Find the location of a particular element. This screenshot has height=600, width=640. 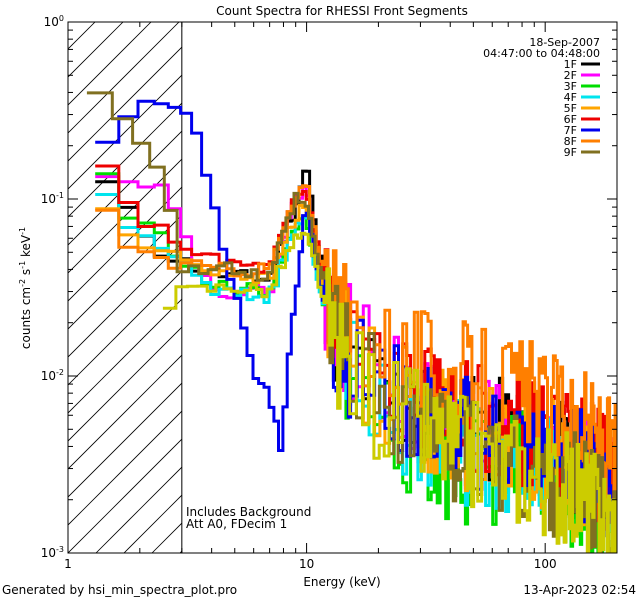

ylabel-exp: -2 is located at coordinates (22, 283).